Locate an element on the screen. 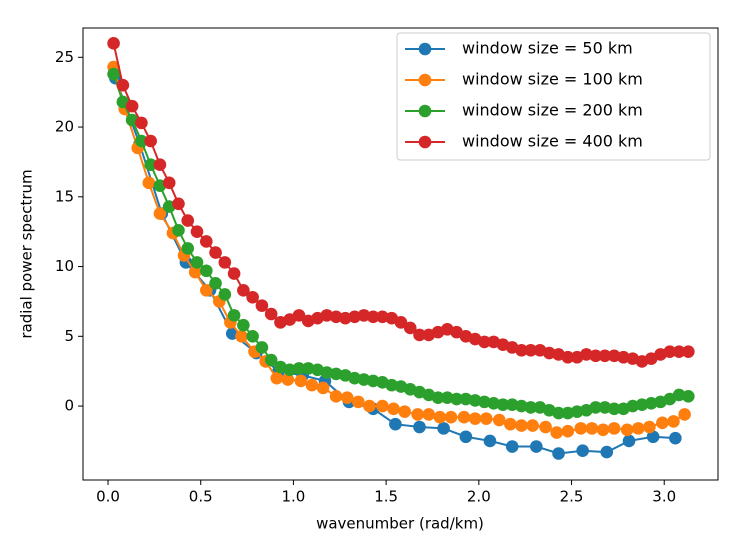  y-tick-label: 20 is located at coordinates (64, 127).